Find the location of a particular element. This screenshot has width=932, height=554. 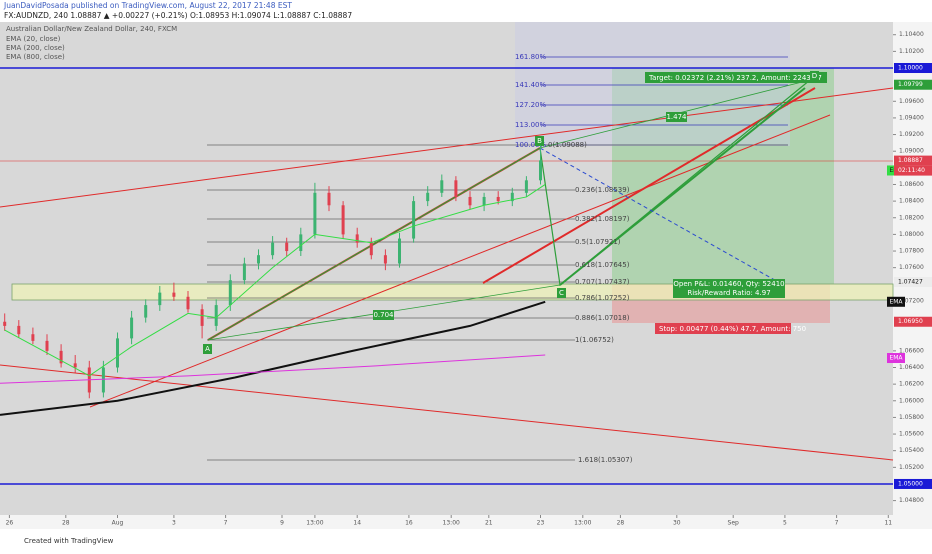

price-tag-label: 1.05000 is located at coordinates (910, 483).